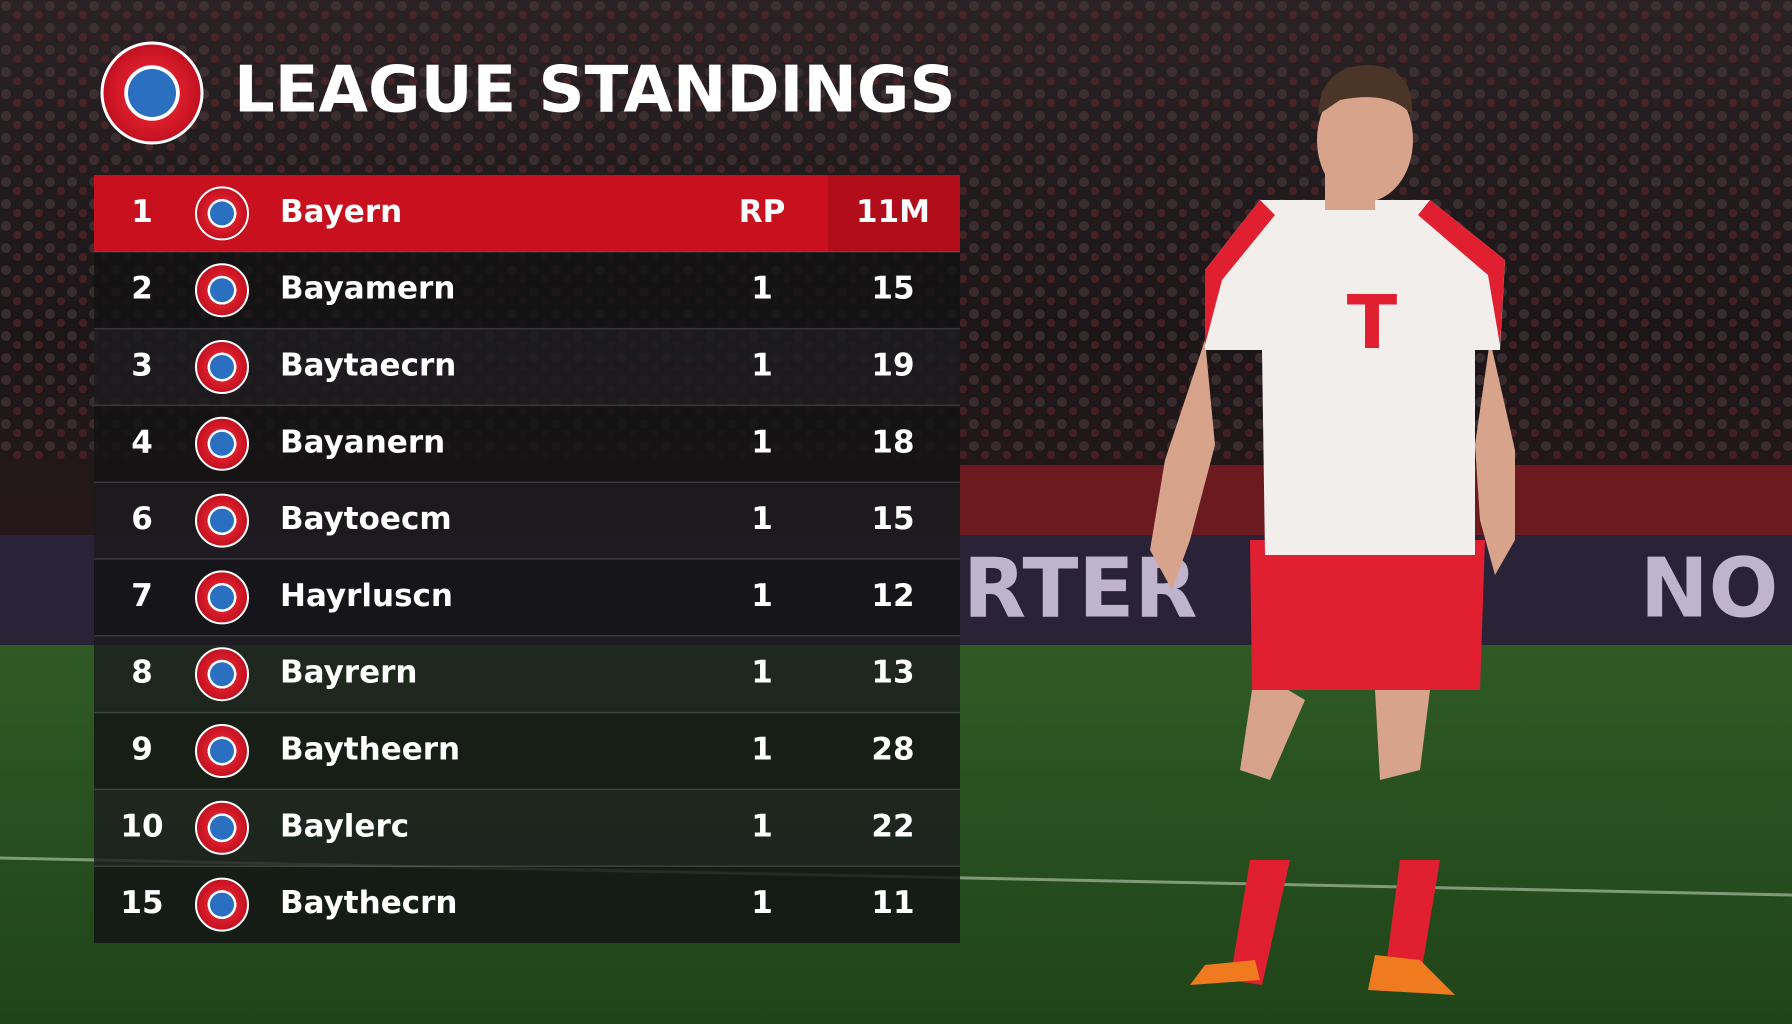 This screenshot has width=1792, height=1024. What do you see at coordinates (368, 903) in the screenshot?
I see `team-name: Baythecrn` at bounding box center [368, 903].